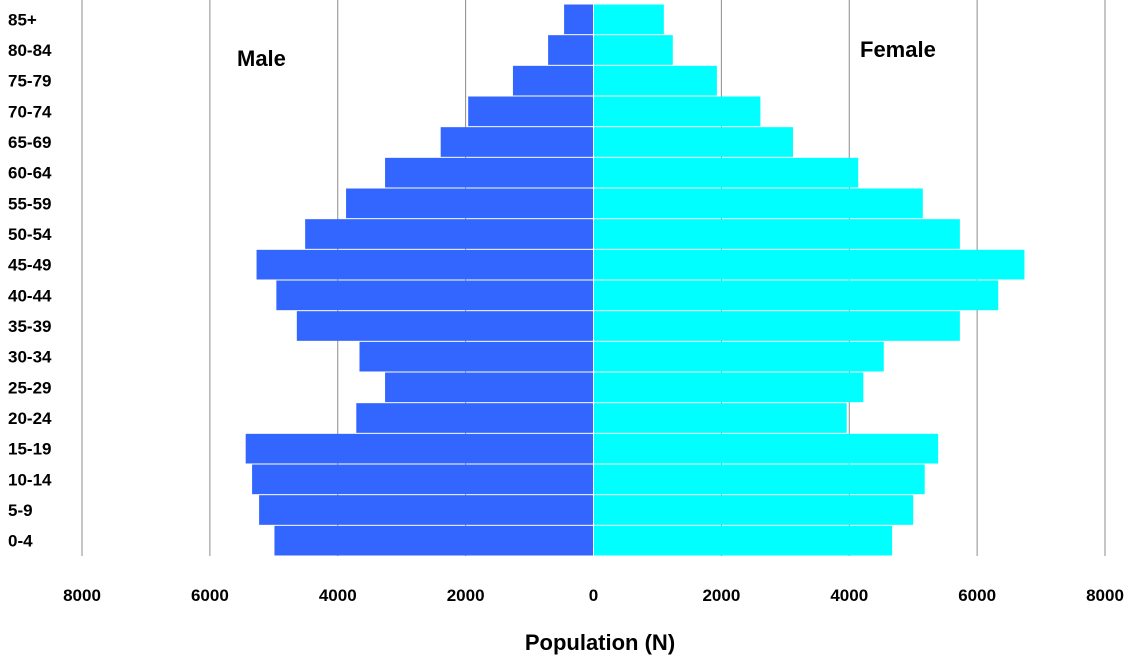 This screenshot has height=662, width=1133. I want to click on age-group-label: 60-64, so click(30, 173).